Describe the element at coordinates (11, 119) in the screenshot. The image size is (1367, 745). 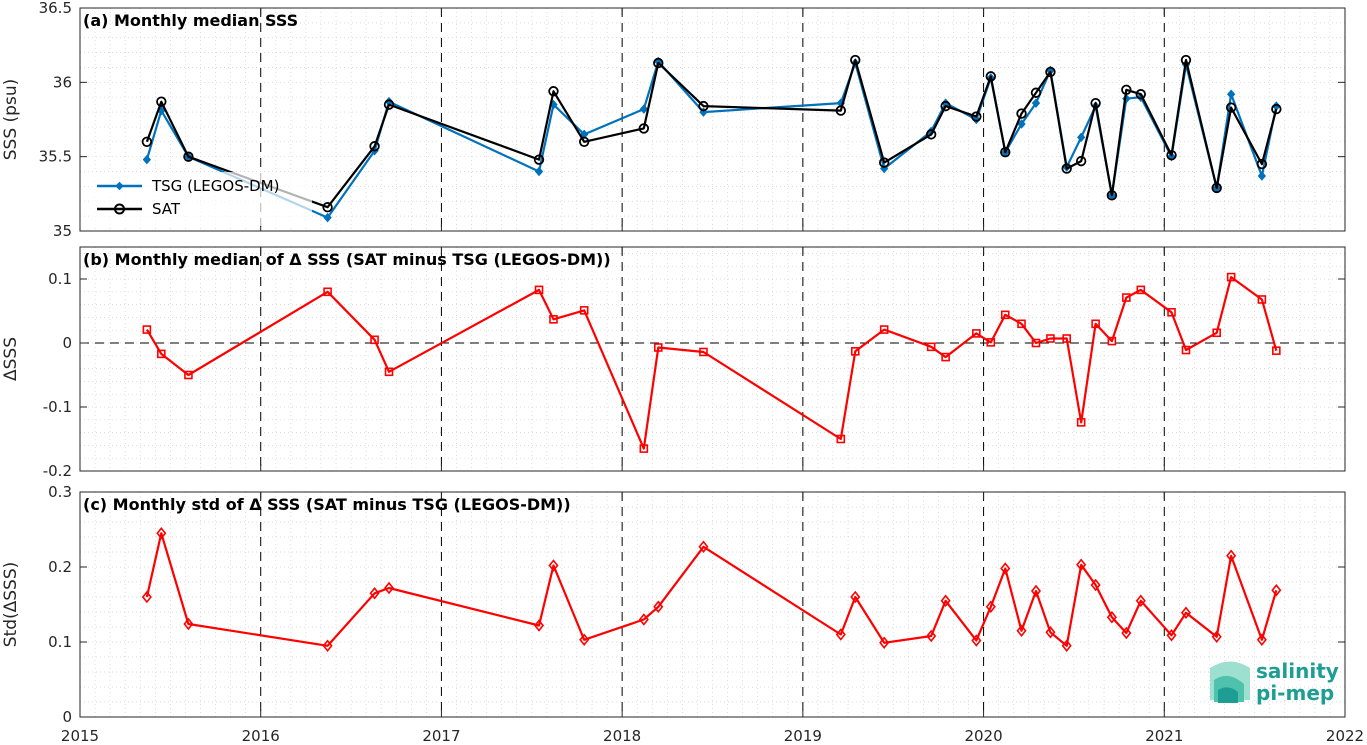
I see `y-axis-label: SSS (psu)` at that location.